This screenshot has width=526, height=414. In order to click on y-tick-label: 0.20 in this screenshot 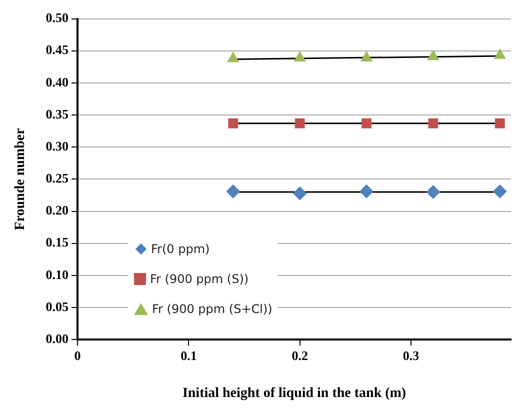, I will do `click(57, 210)`.